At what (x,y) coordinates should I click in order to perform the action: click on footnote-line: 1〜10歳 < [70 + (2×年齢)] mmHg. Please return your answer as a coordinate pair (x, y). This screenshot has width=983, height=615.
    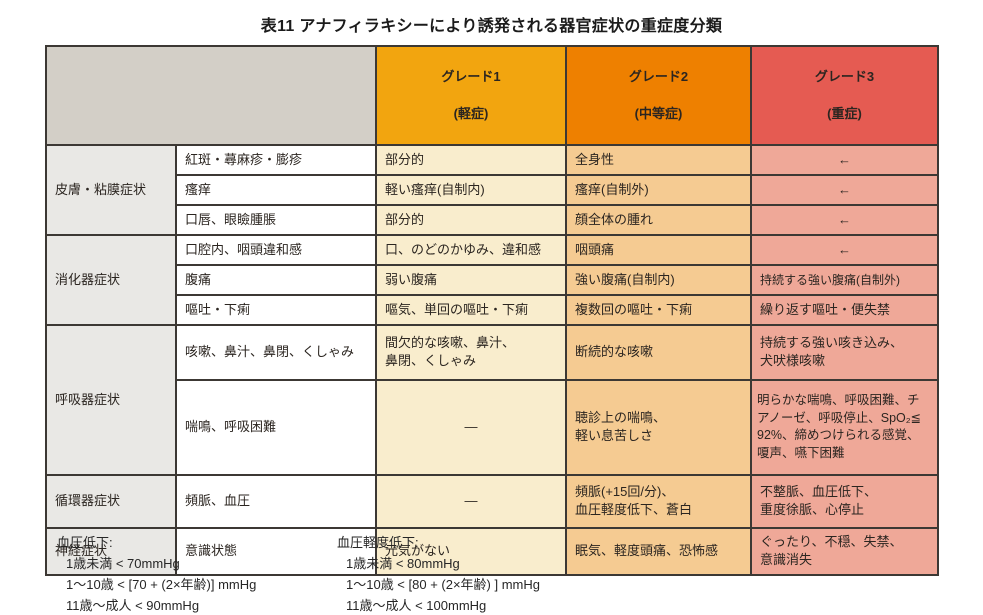
    Looking at the image, I should click on (161, 584).